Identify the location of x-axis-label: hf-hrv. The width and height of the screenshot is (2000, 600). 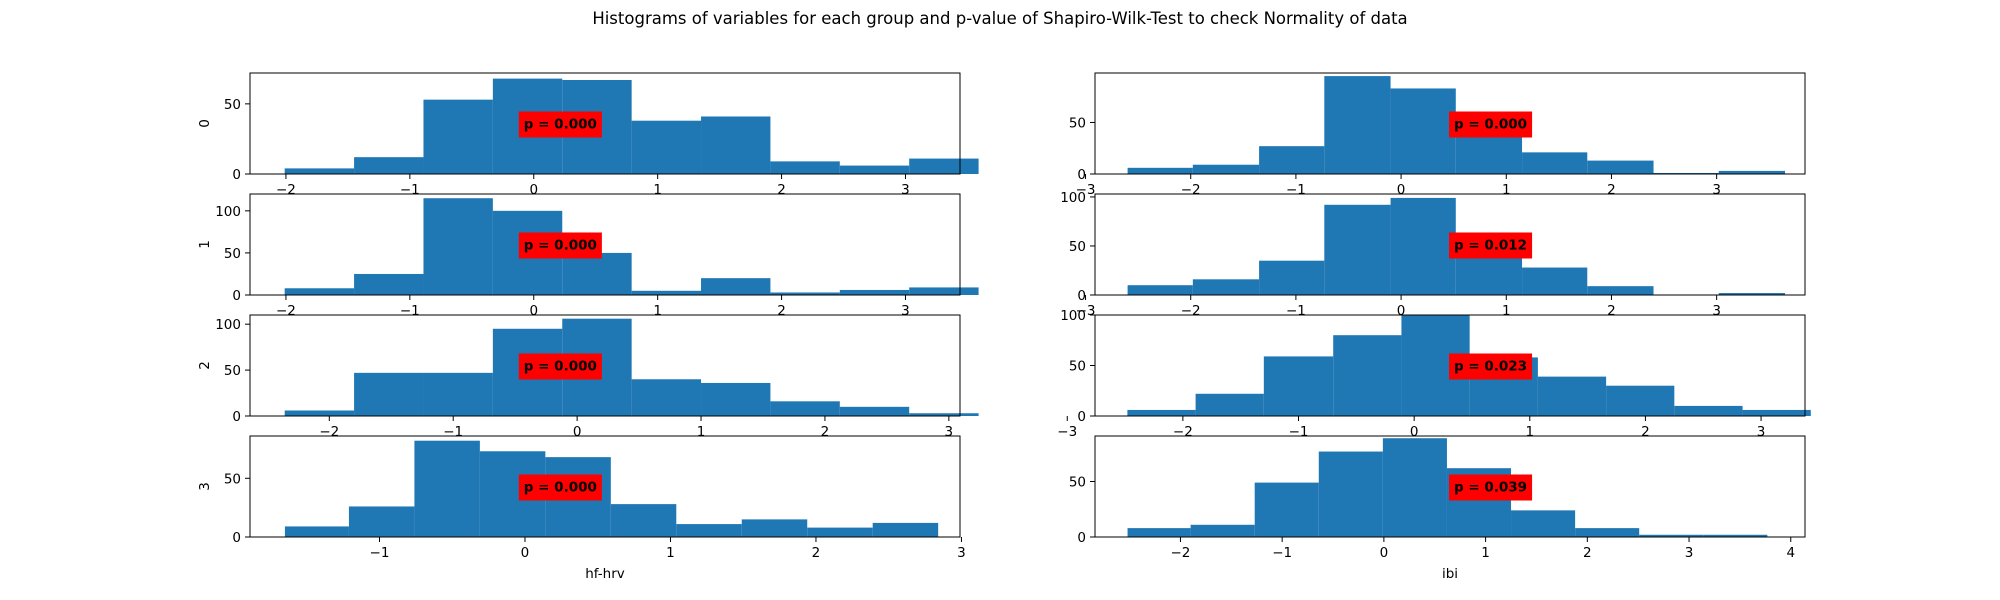
(605, 574).